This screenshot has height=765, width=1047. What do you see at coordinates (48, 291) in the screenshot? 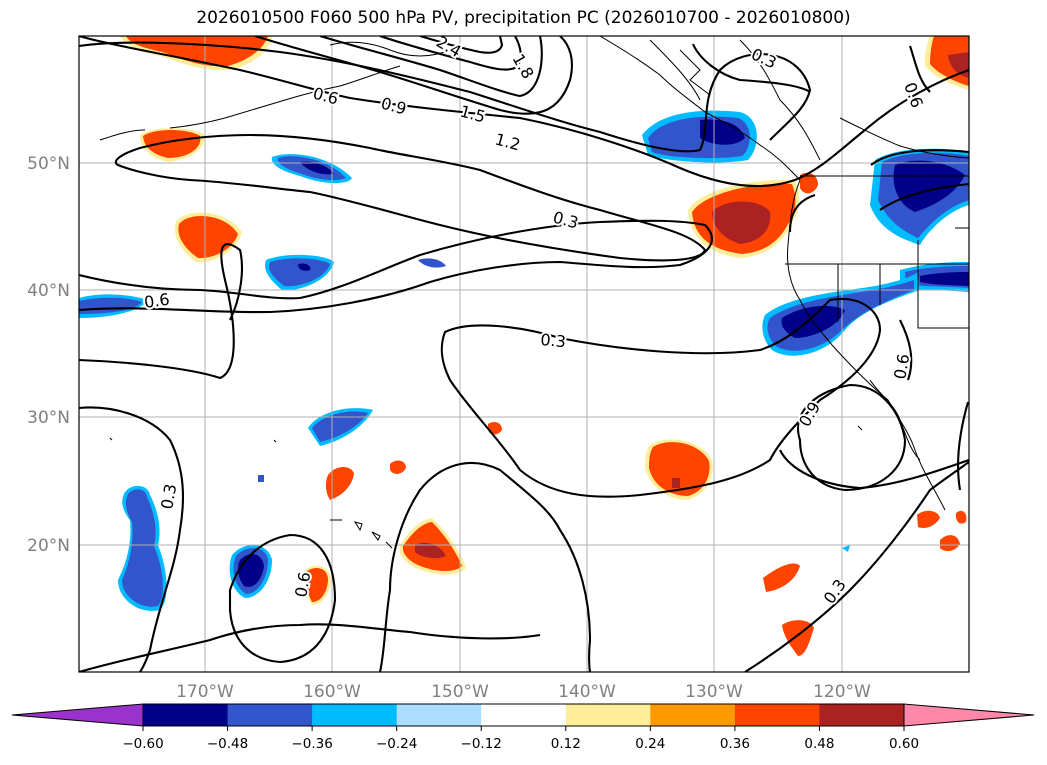
I see `lat-label: 40°N` at bounding box center [48, 291].